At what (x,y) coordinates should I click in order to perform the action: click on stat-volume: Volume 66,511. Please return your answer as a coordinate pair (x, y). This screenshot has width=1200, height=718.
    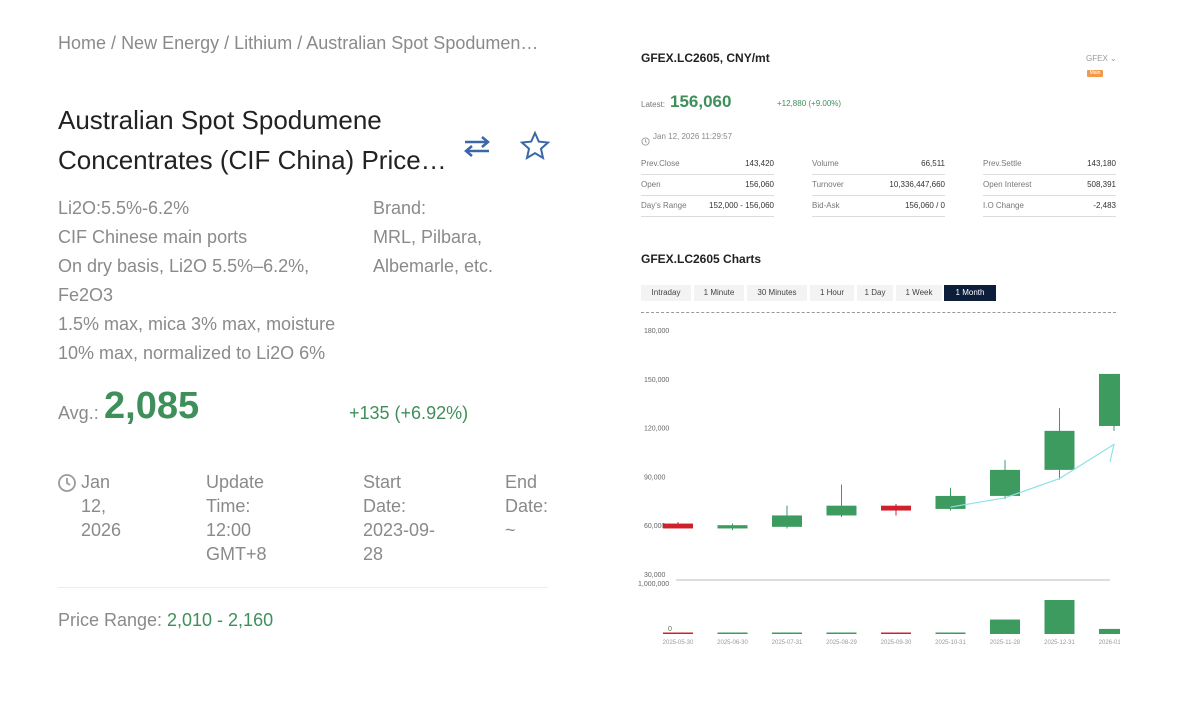
    Looking at the image, I should click on (878, 164).